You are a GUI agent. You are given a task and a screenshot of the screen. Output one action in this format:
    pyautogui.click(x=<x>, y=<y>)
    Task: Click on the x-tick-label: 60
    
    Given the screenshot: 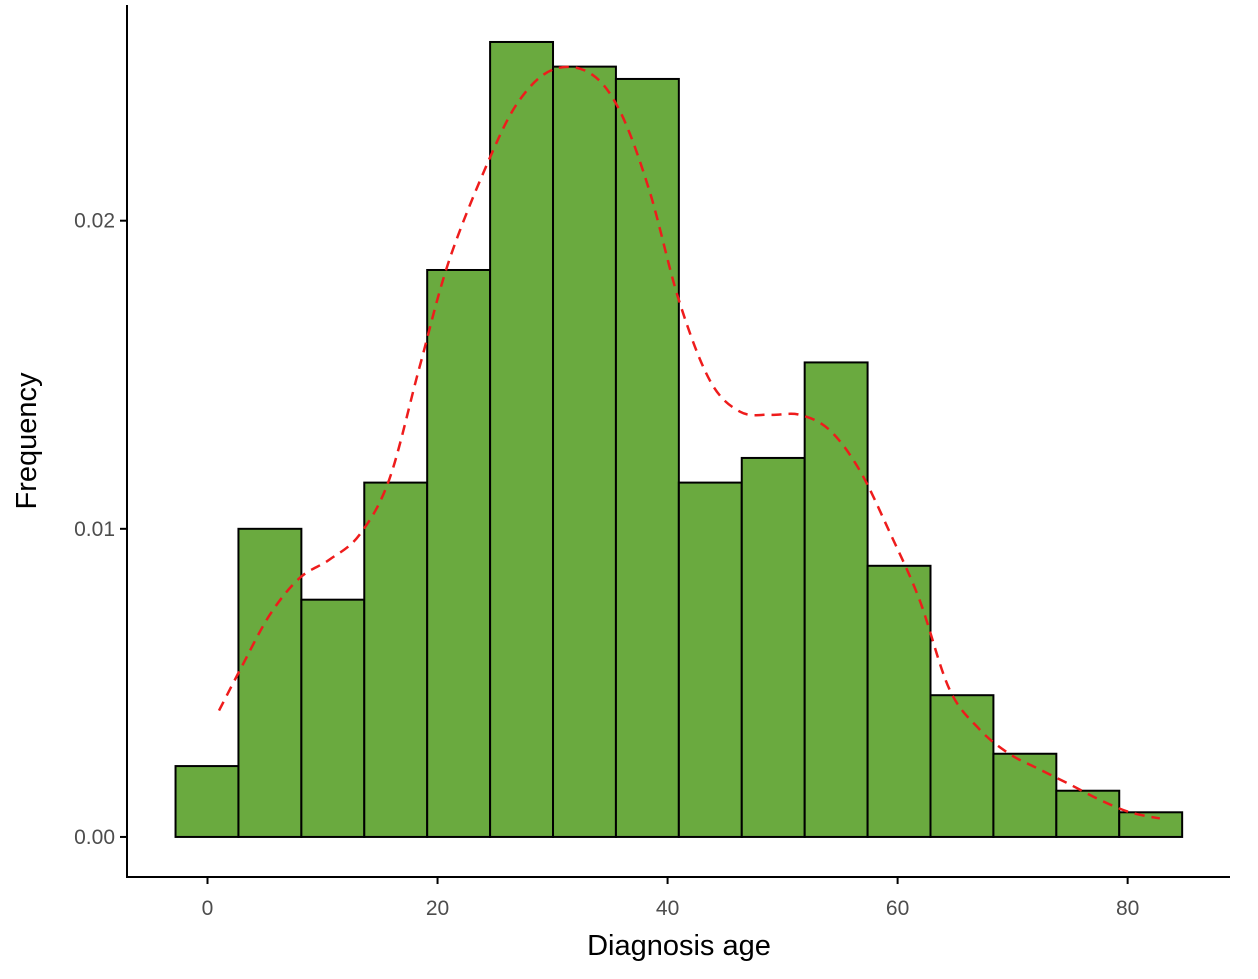 What is the action you would take?
    pyautogui.click(x=897, y=908)
    